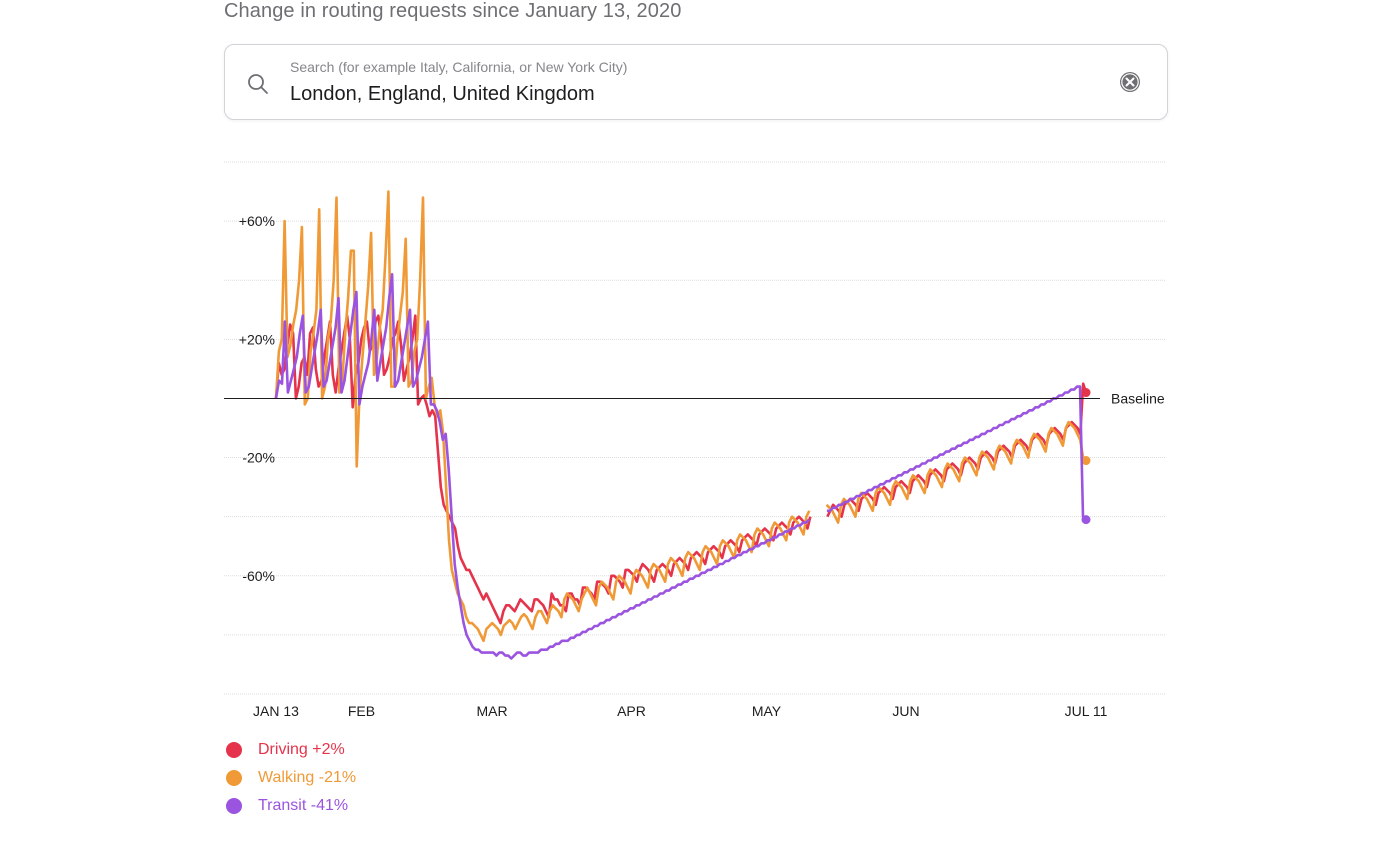 The image size is (1400, 844). Describe the element at coordinates (257, 221) in the screenshot. I see `y-tick-label: +60%` at that location.